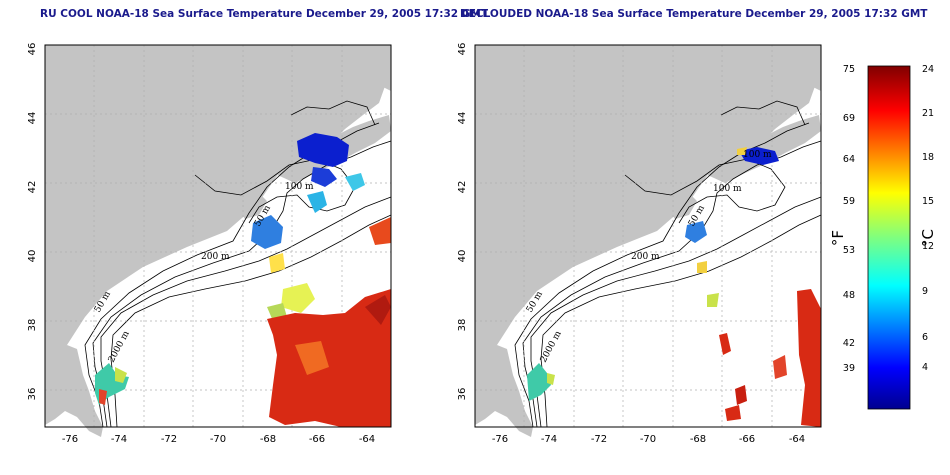  What do you see at coordinates (889, 237) in the screenshot?
I see `colorbar-gradient` at bounding box center [889, 237].